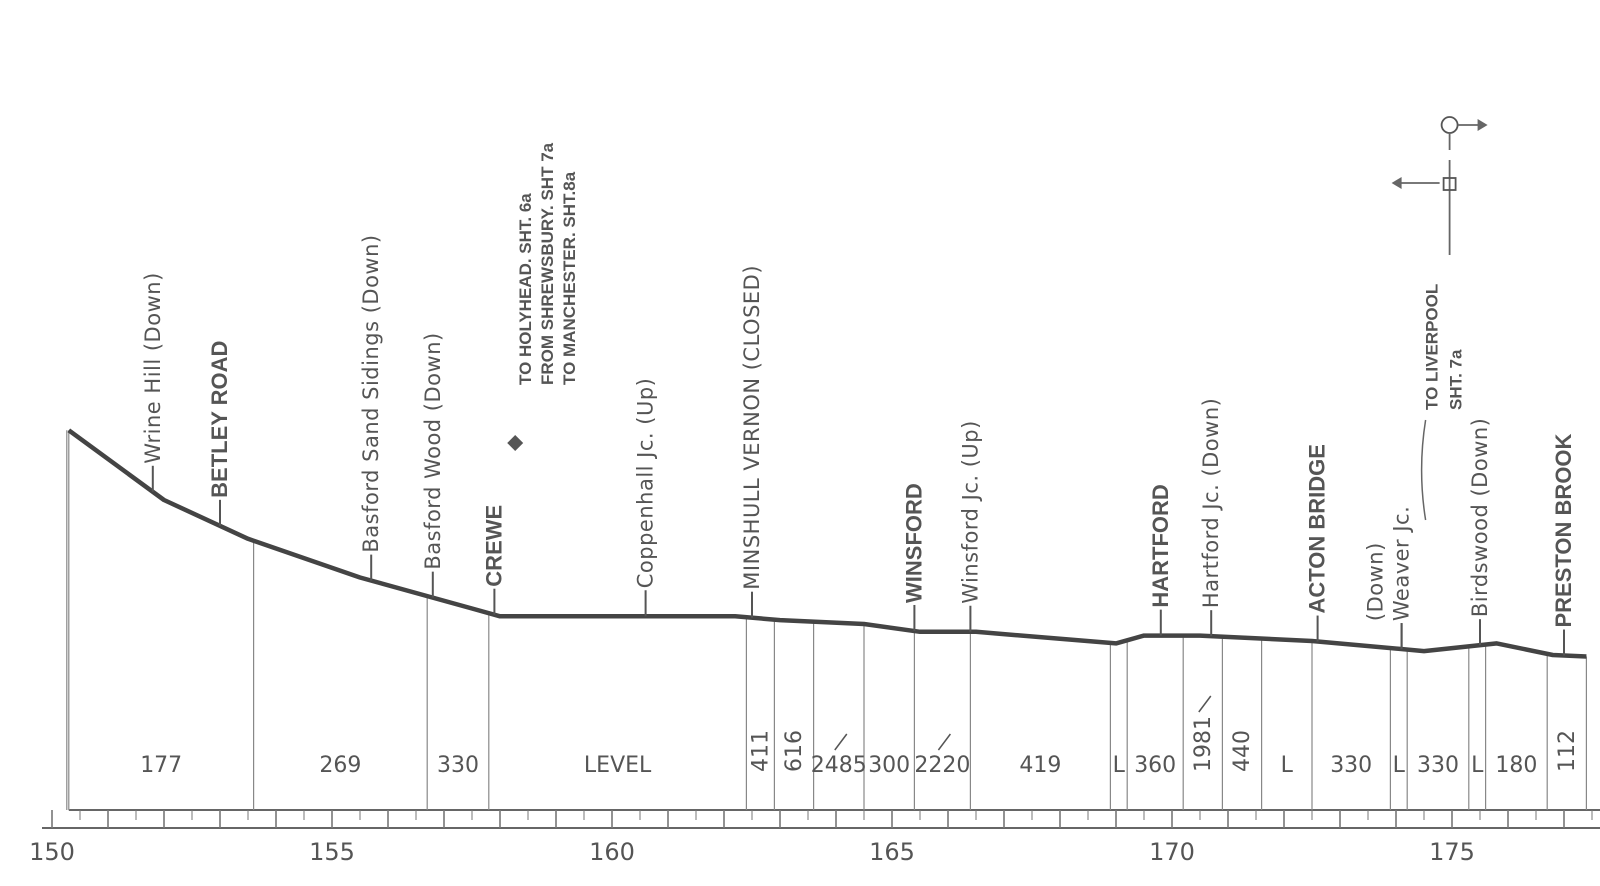  I want to click on gradient-label: 177, so click(161, 765).